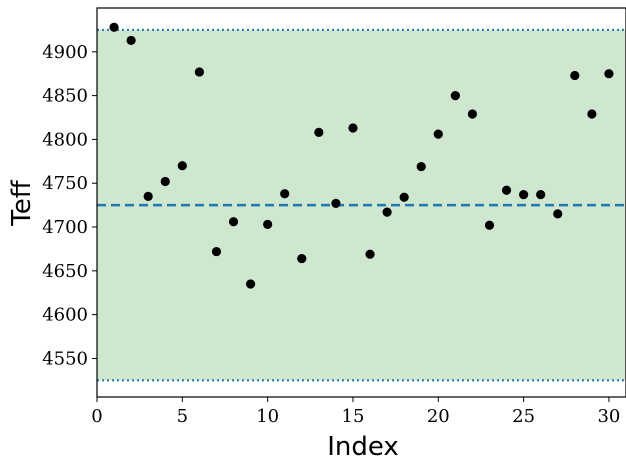  I want to click on x-tick-label: 5, so click(182, 416).